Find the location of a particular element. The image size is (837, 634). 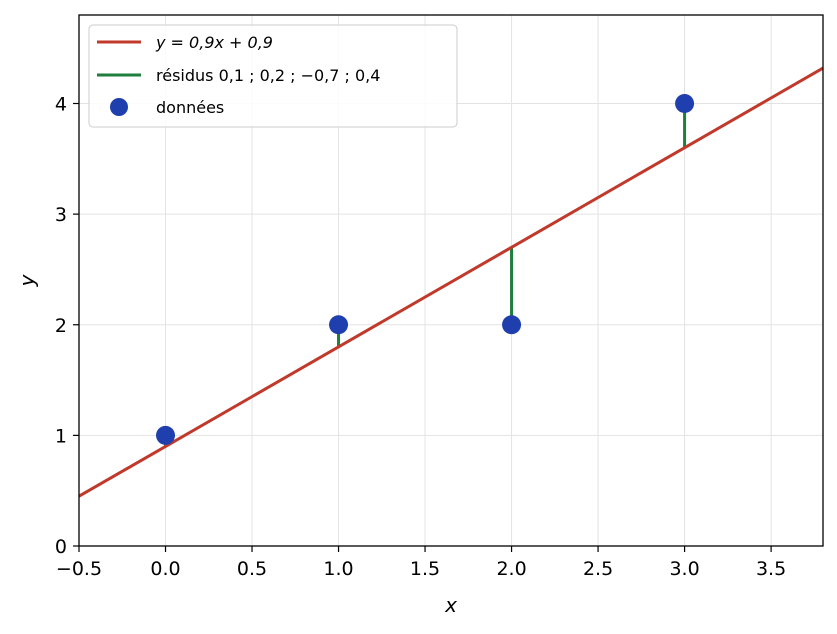

x-axis-label: x is located at coordinates (450, 605).